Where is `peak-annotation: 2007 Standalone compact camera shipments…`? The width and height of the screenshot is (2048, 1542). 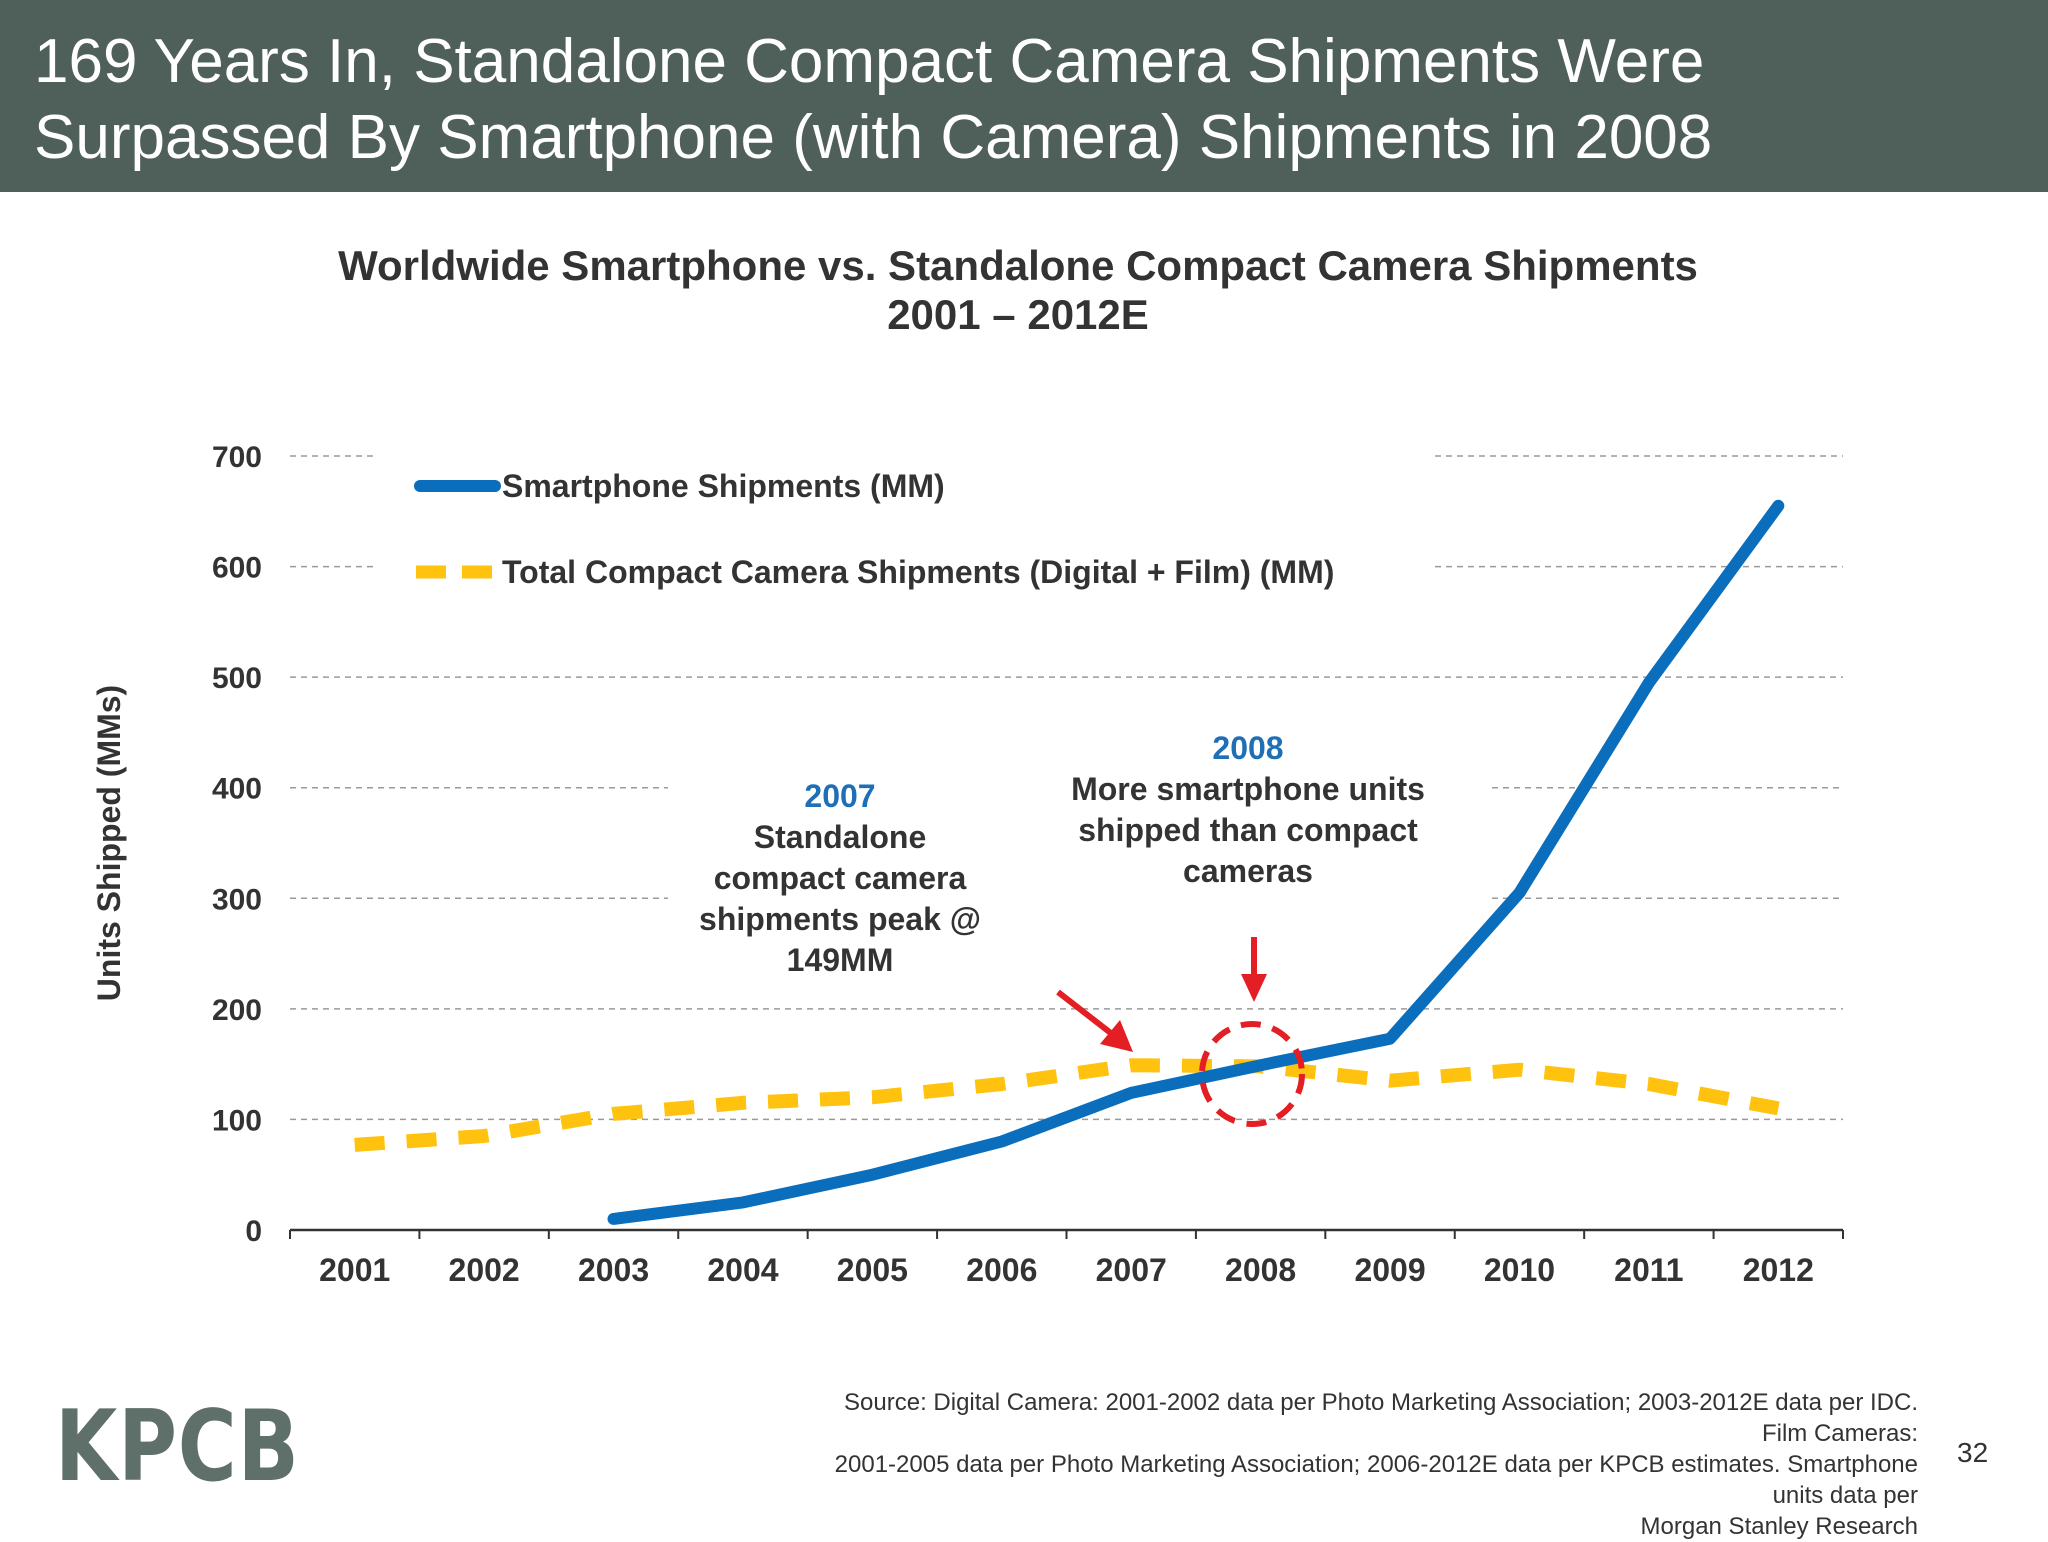 peak-annotation: 2007 Standalone compact camera shipments… is located at coordinates (840, 878).